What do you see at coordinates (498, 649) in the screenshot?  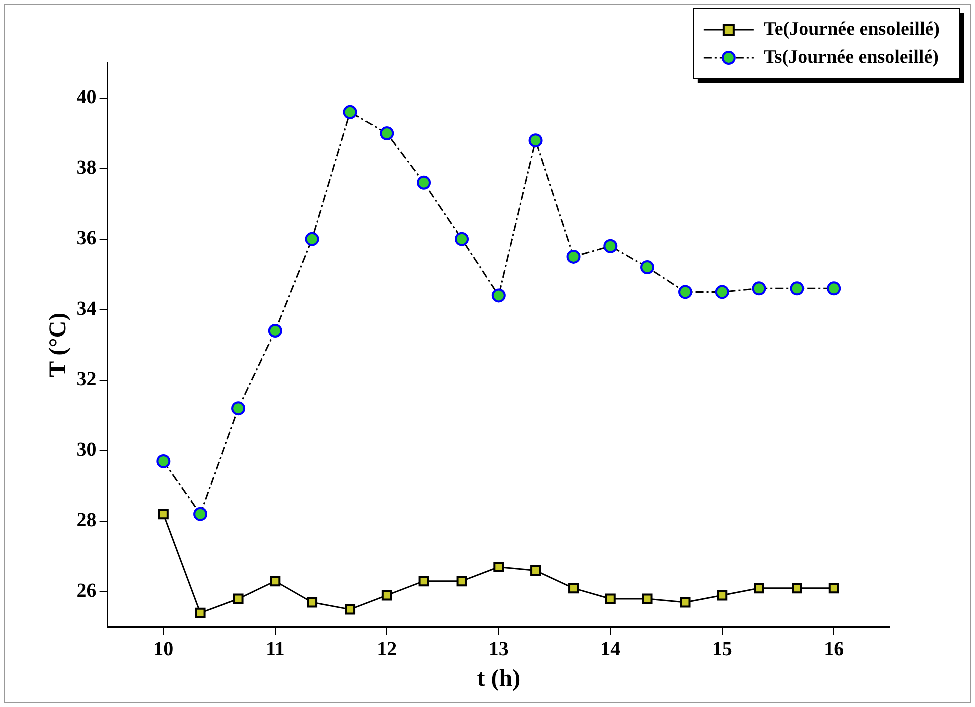 I see `x-tick-label: 13` at bounding box center [498, 649].